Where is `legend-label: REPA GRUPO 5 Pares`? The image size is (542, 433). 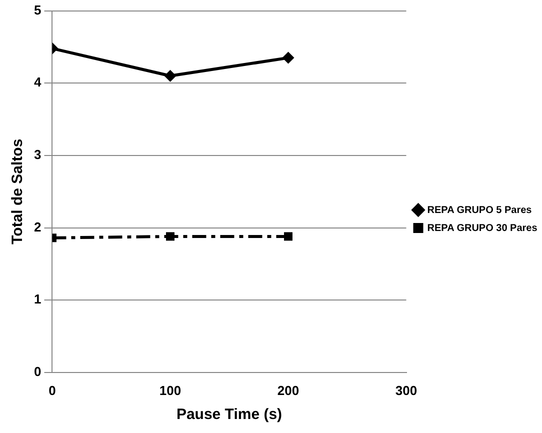
legend-label: REPA GRUPO 5 Pares is located at coordinates (479, 210).